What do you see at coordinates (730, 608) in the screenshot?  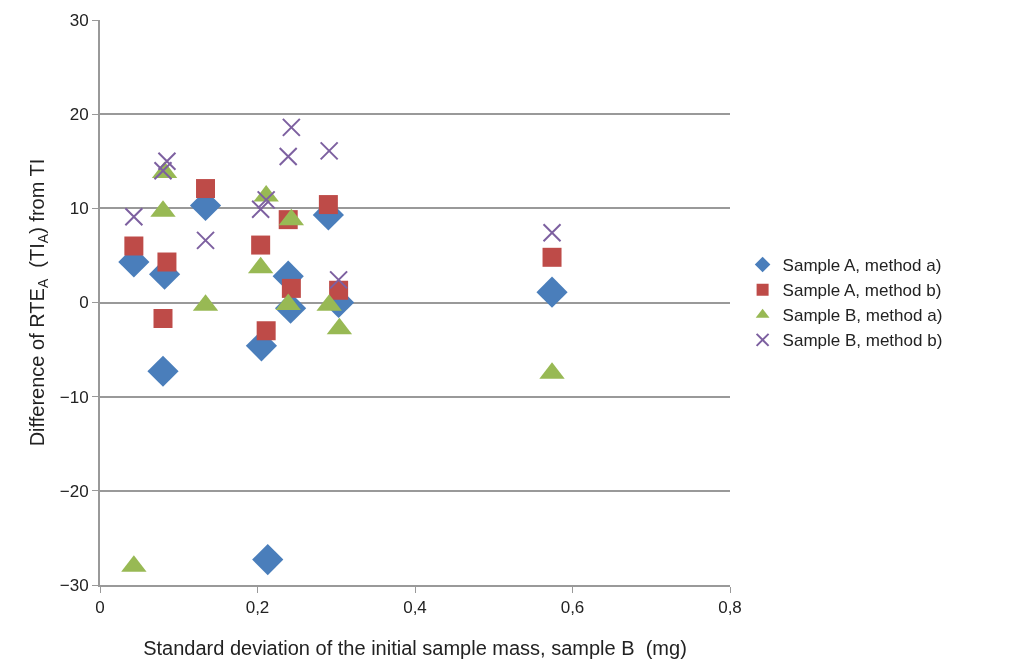 I see `x-tick-label: 0,8` at bounding box center [730, 608].